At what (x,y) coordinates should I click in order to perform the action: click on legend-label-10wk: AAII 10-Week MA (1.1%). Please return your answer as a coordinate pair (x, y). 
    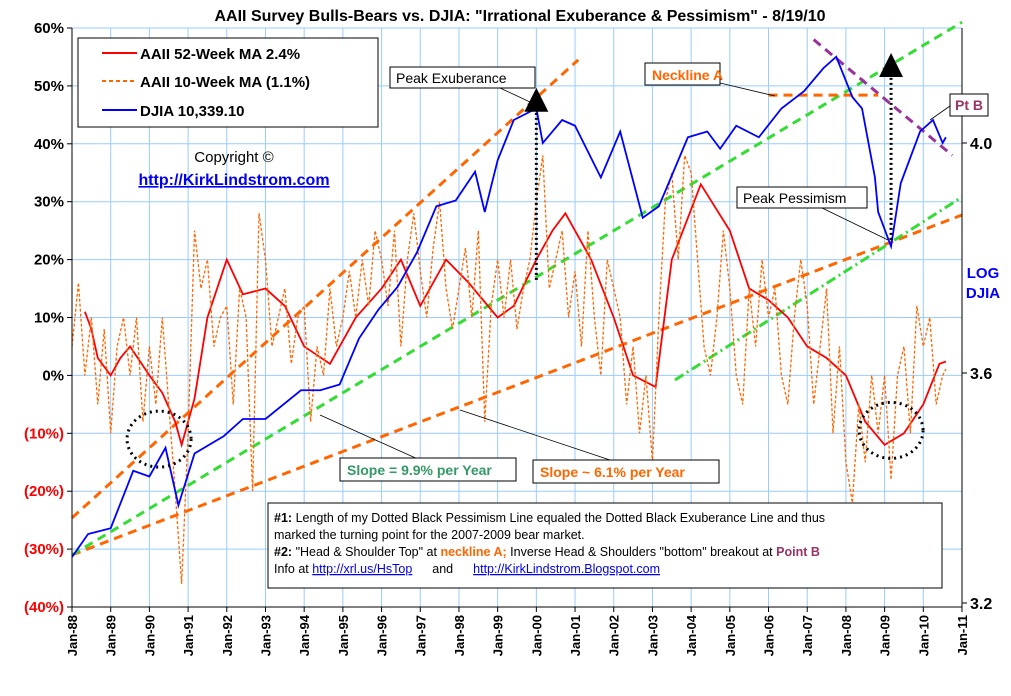
    Looking at the image, I should click on (225, 82).